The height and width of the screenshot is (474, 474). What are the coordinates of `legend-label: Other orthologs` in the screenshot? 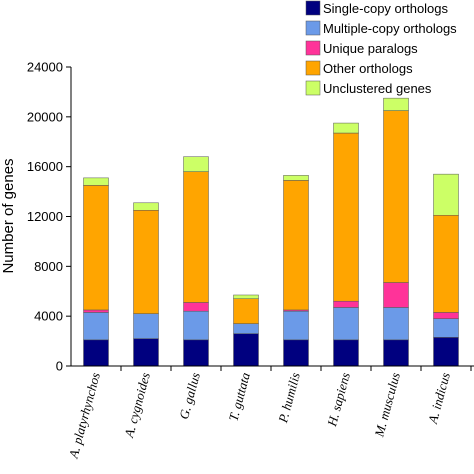 It's located at (368, 68).